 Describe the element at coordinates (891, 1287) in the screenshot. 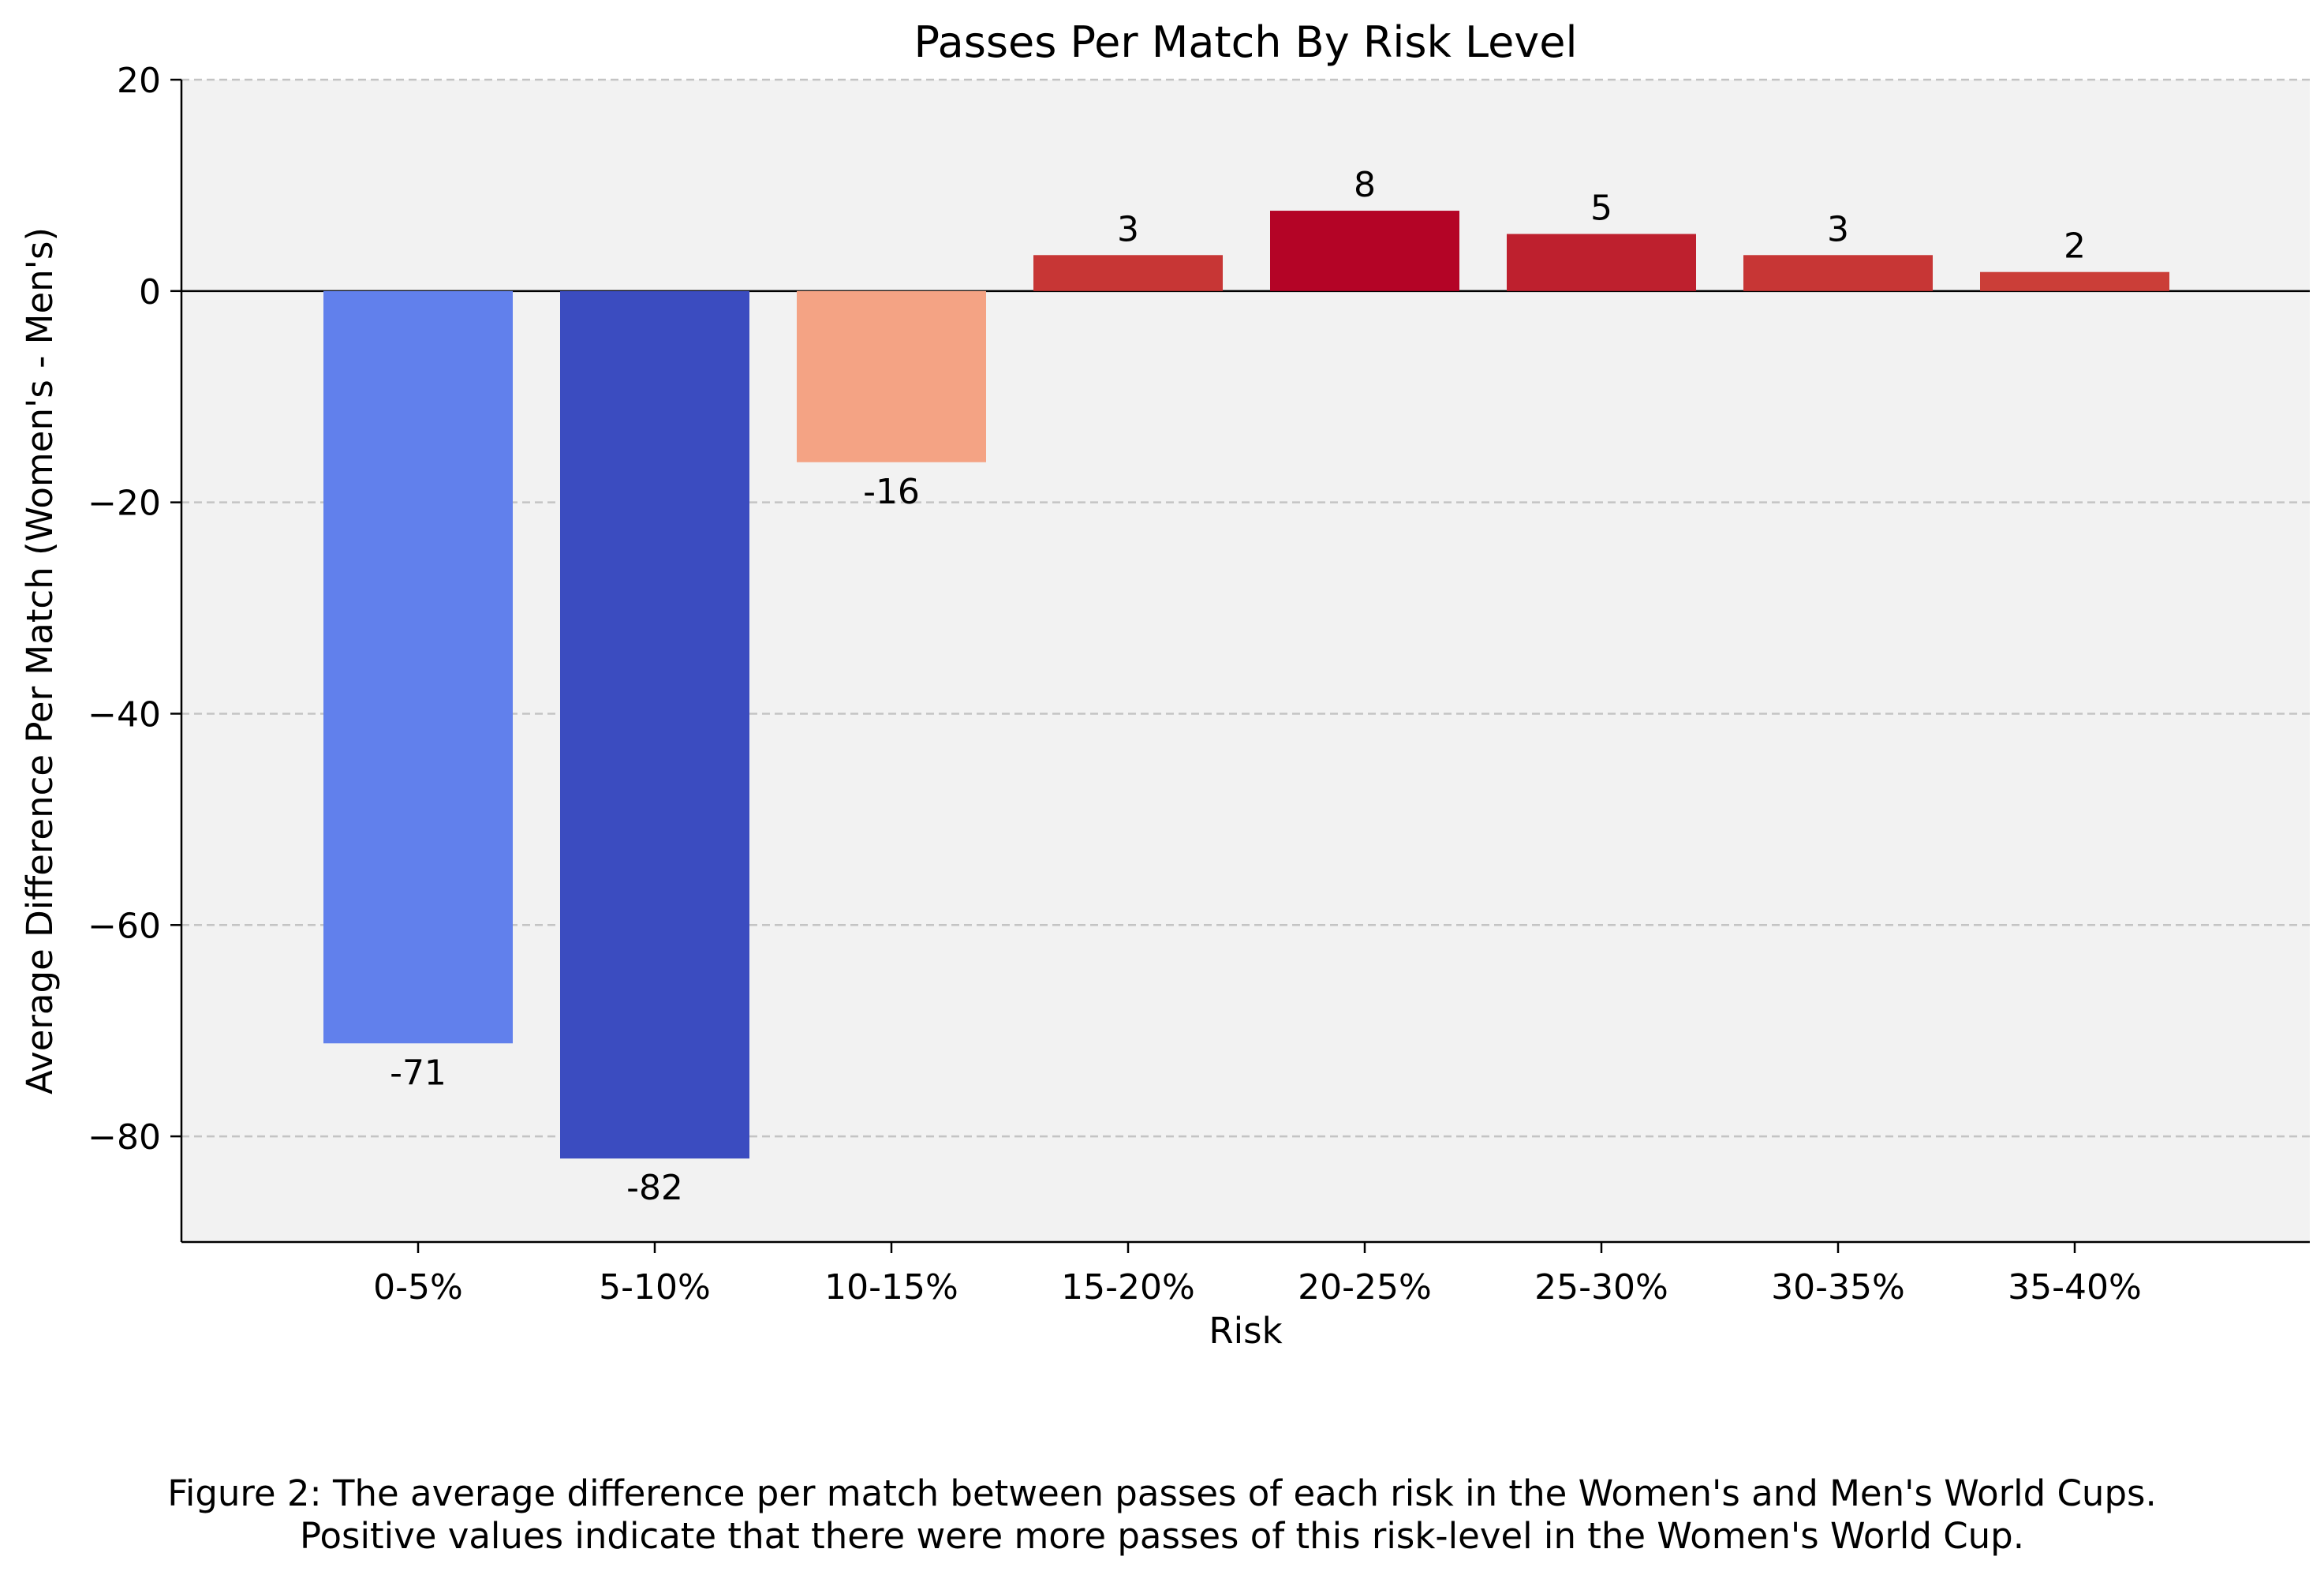

I see `x-tick-label: 10-15%` at that location.